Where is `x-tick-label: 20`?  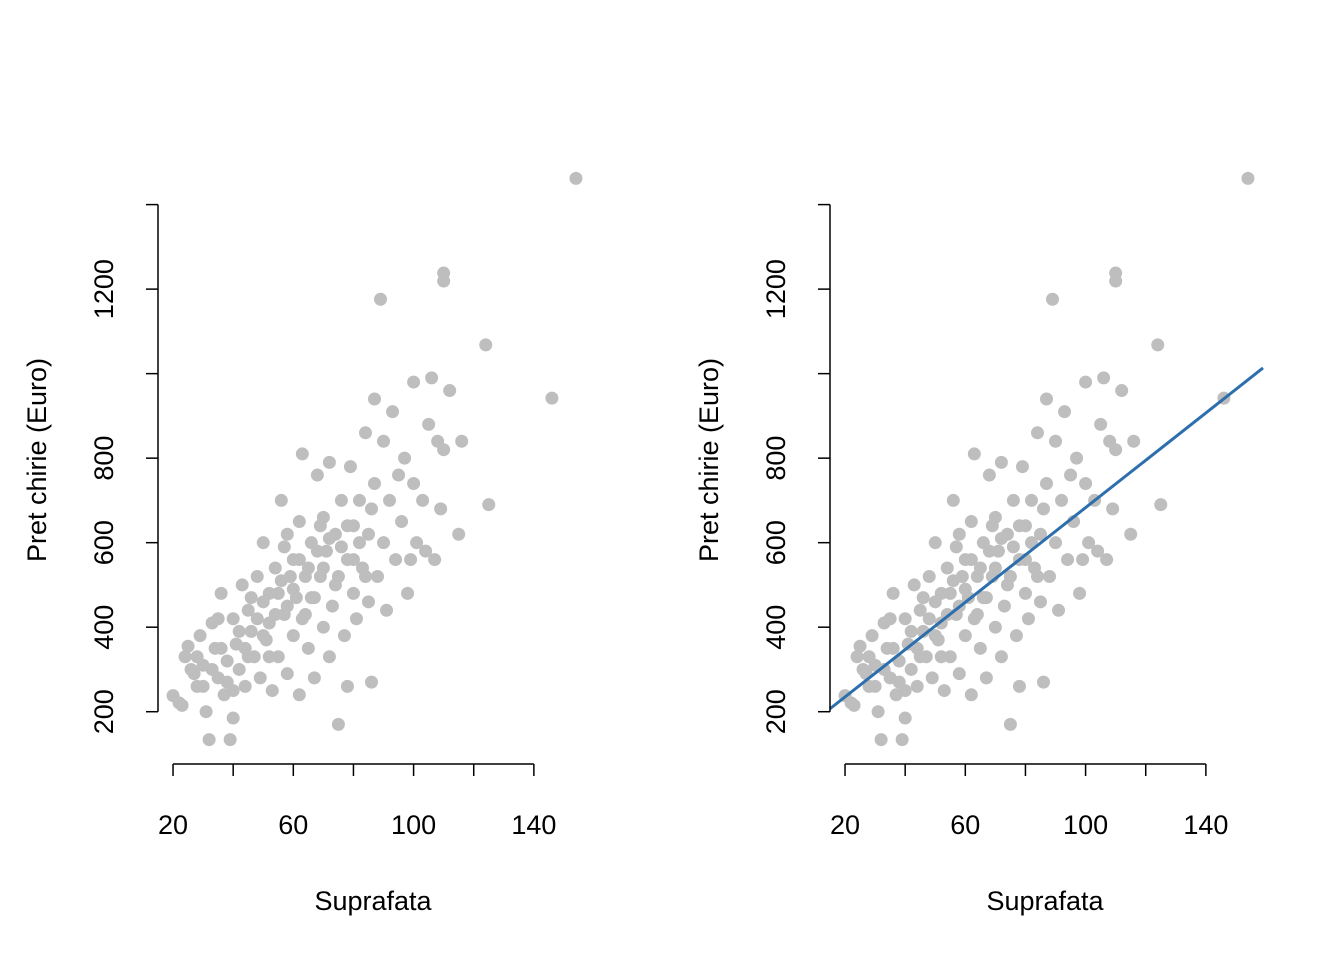 x-tick-label: 20 is located at coordinates (173, 825).